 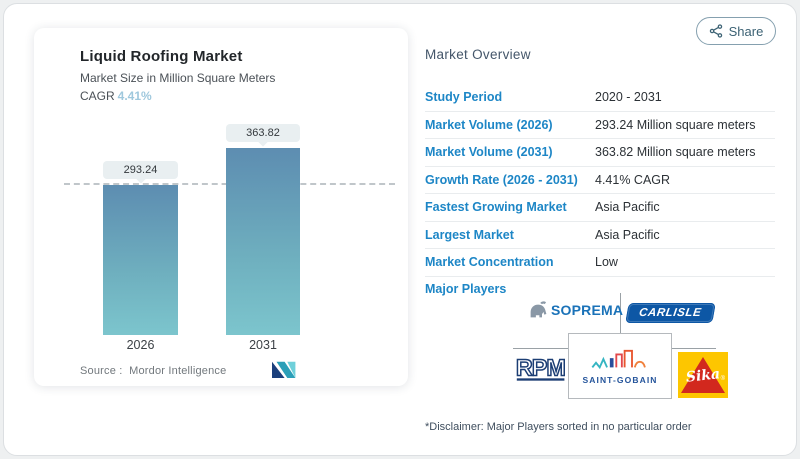 I want to click on rpm-logo: RPM, so click(x=542, y=369).